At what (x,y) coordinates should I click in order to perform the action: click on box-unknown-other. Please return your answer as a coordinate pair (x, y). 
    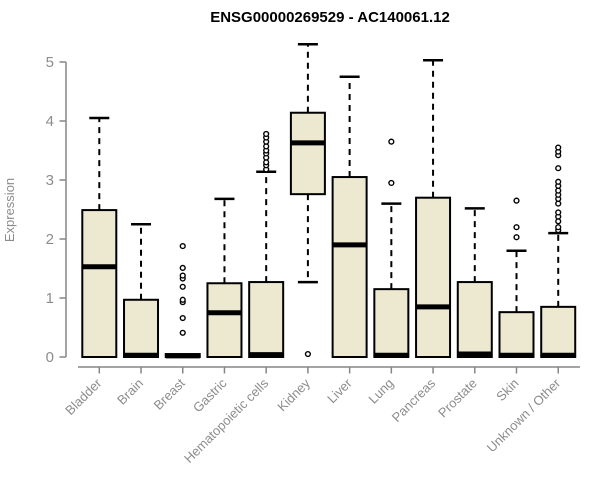
    Looking at the image, I should click on (558, 251).